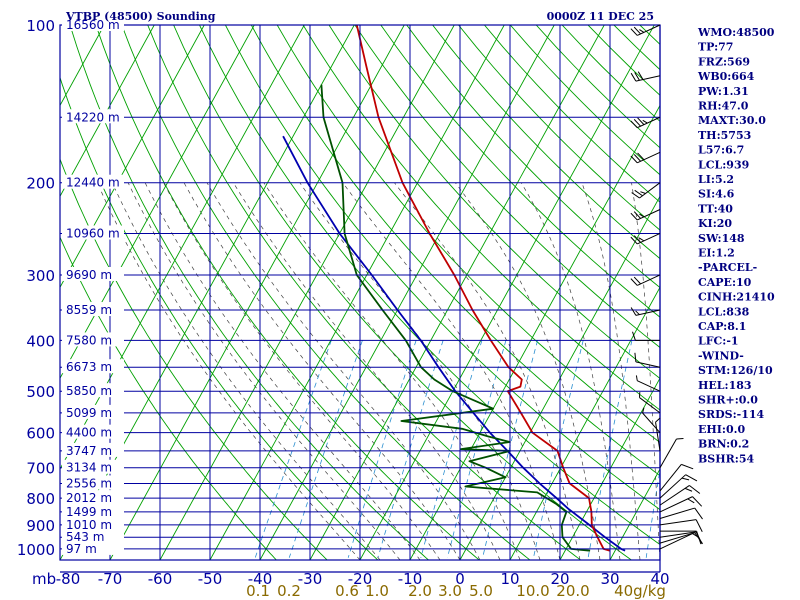 The height and width of the screenshot is (600, 800). I want to click on temperature-tick-label: 10, so click(509, 579).